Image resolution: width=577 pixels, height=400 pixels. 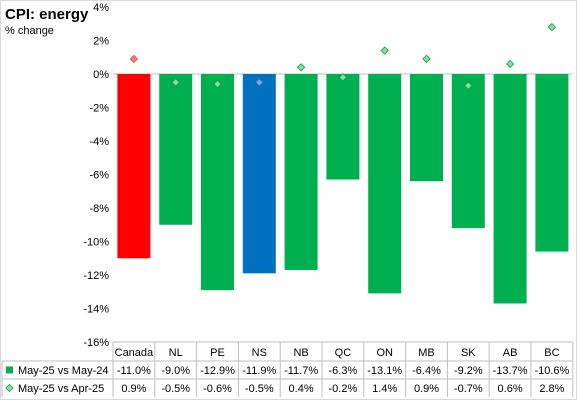 I want to click on data-label: -9.2%, so click(x=468, y=371).